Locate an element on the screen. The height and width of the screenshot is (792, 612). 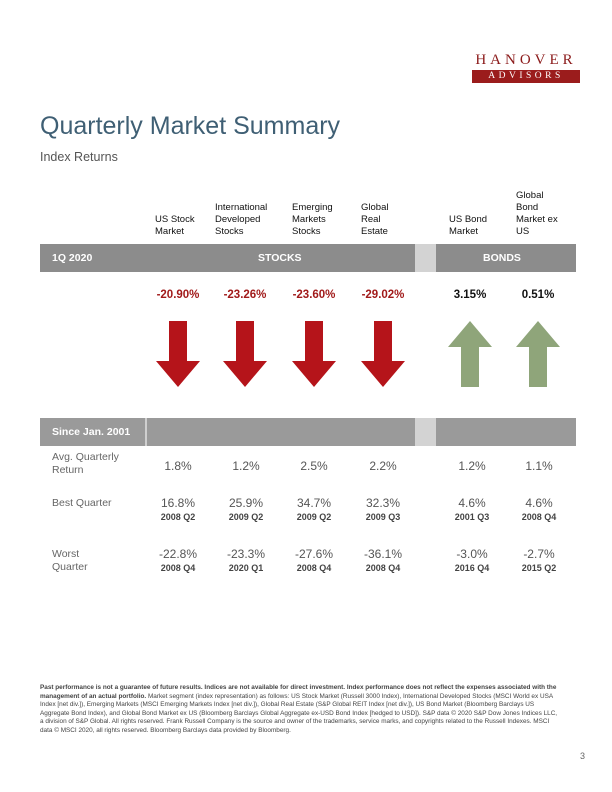
avg-cell: 2.2% is located at coordinates (383, 466).